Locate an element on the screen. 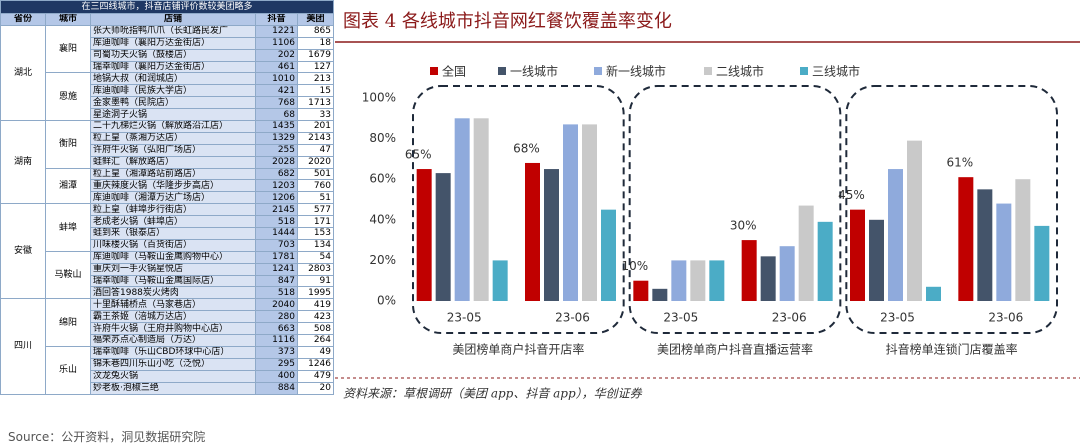 The width and height of the screenshot is (1080, 446). store-cell: 锦禾巷四川乐山小吃（泛悦） is located at coordinates (173, 364).